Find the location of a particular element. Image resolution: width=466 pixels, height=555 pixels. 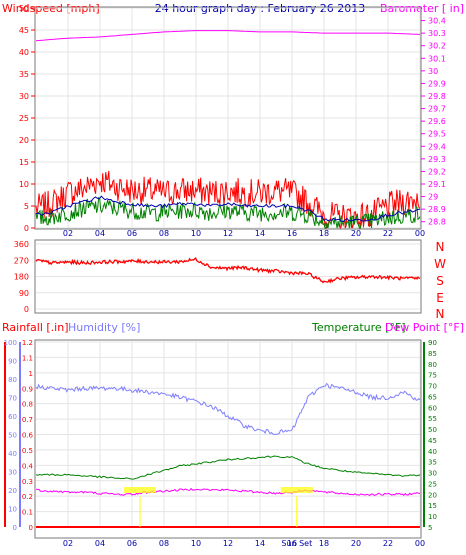

humidity-tick-label: 10 is located at coordinates (12, 510).